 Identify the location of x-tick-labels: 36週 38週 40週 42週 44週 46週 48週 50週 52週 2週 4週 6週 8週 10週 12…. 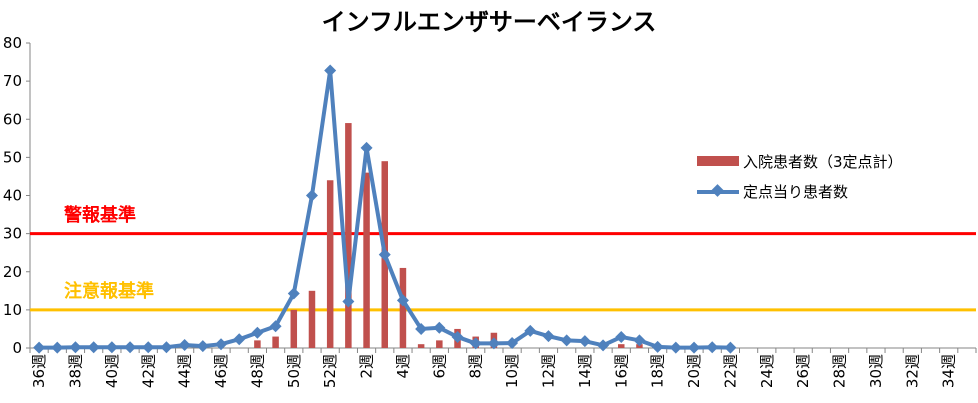
(494, 371).